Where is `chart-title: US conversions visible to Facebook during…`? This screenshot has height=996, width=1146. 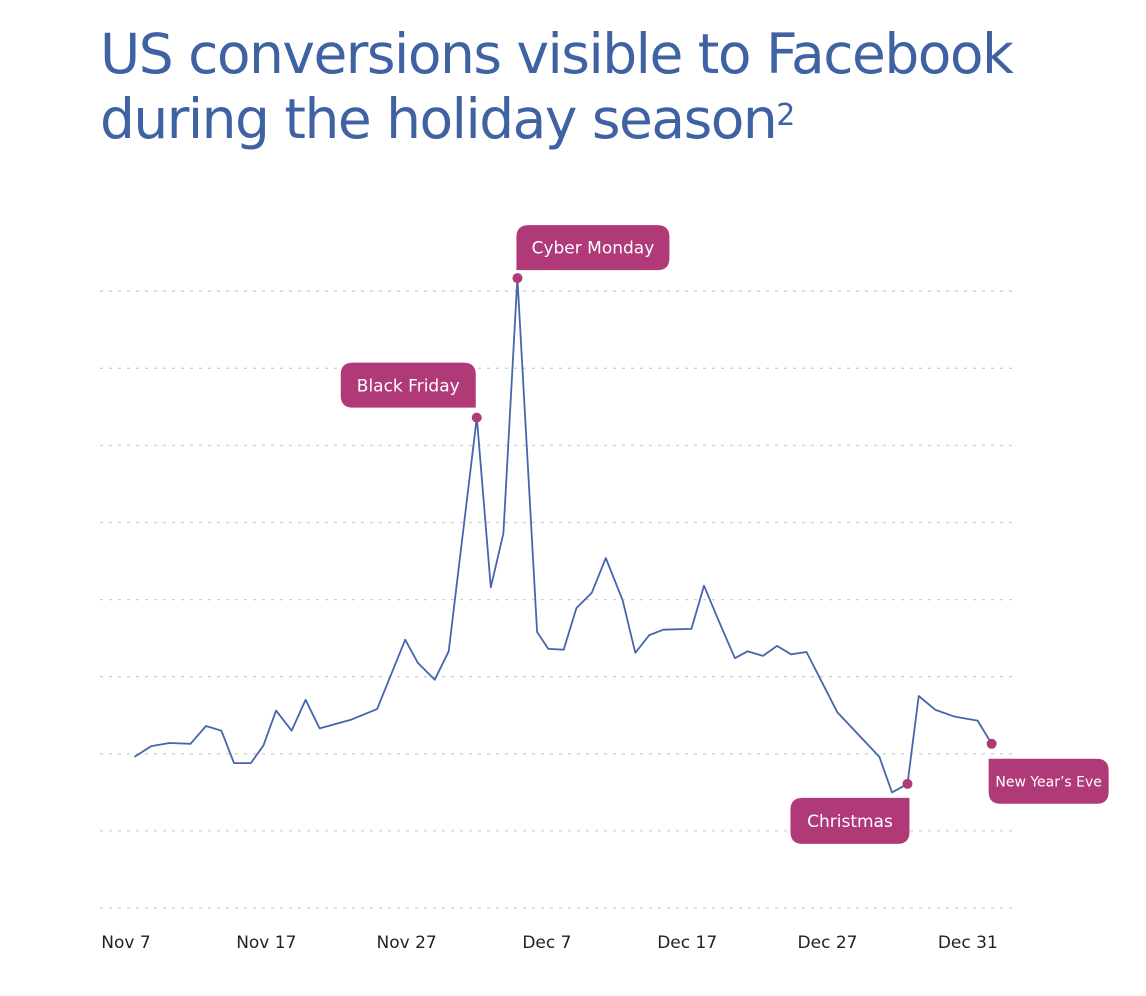 chart-title: US conversions visible to Facebook during… is located at coordinates (557, 87).